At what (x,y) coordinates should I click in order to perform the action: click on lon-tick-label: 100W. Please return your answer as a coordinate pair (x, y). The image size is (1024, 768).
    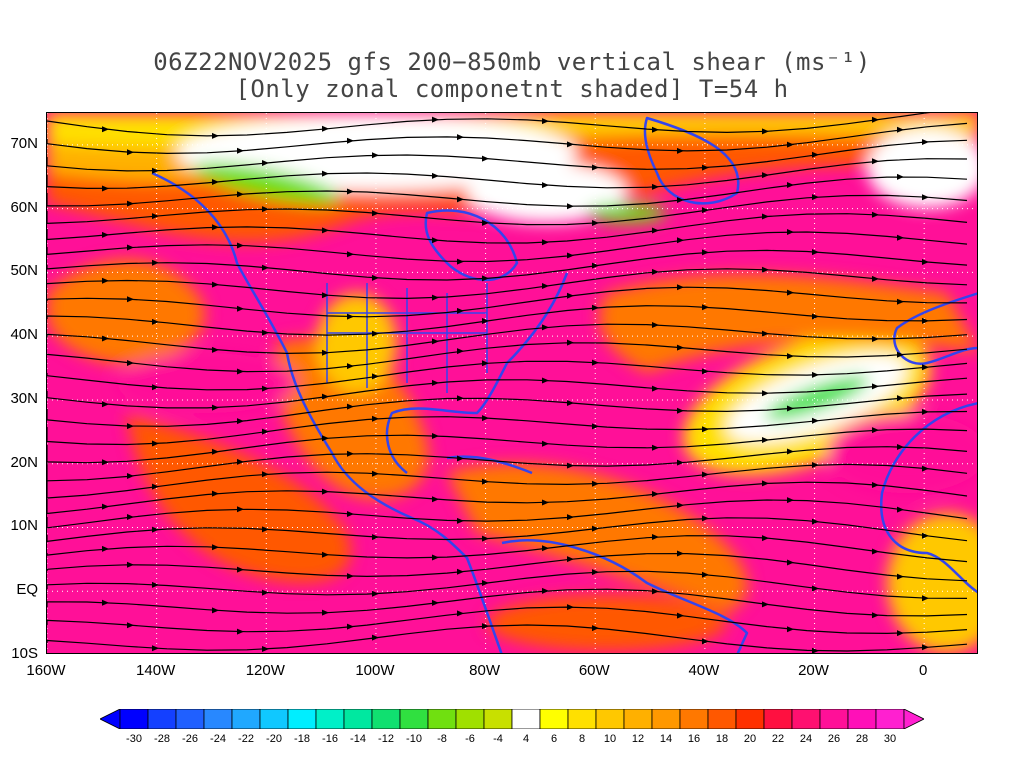
    Looking at the image, I should click on (375, 670).